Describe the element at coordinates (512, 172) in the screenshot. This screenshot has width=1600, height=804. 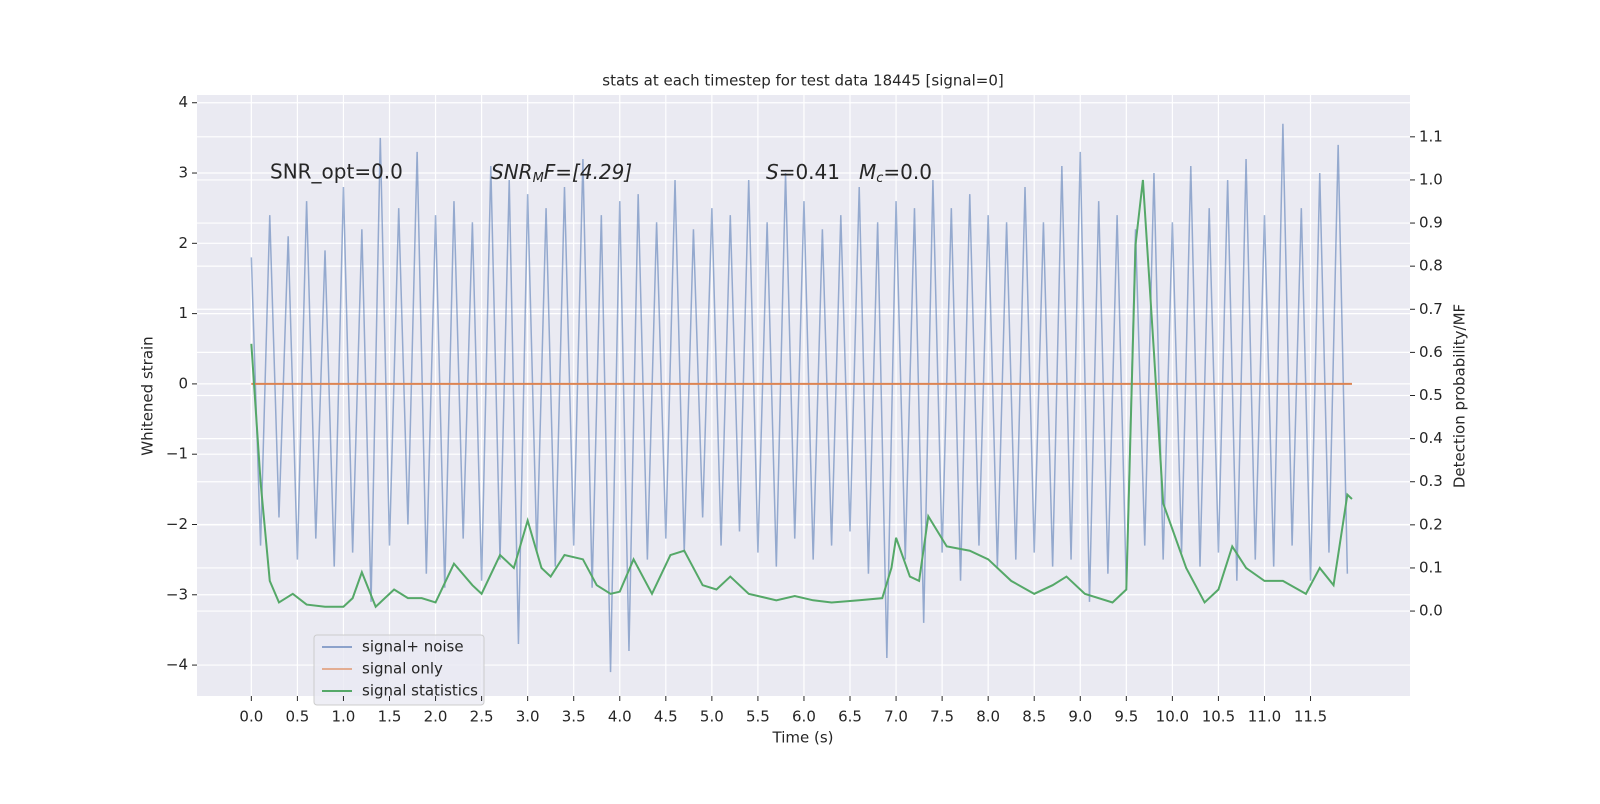
I see `annotation-part: SNR` at that location.